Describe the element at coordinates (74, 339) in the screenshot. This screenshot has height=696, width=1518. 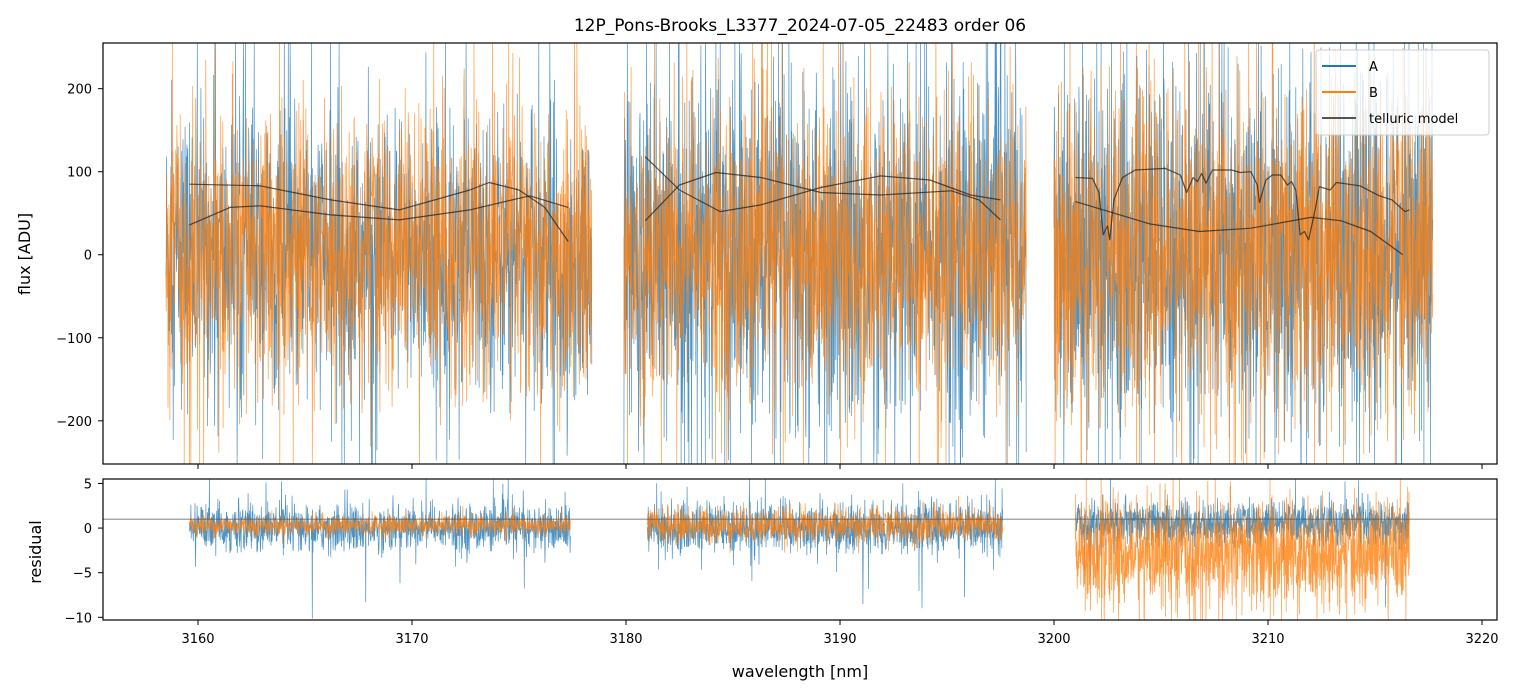
I see `top-ytick-label: −100` at that location.